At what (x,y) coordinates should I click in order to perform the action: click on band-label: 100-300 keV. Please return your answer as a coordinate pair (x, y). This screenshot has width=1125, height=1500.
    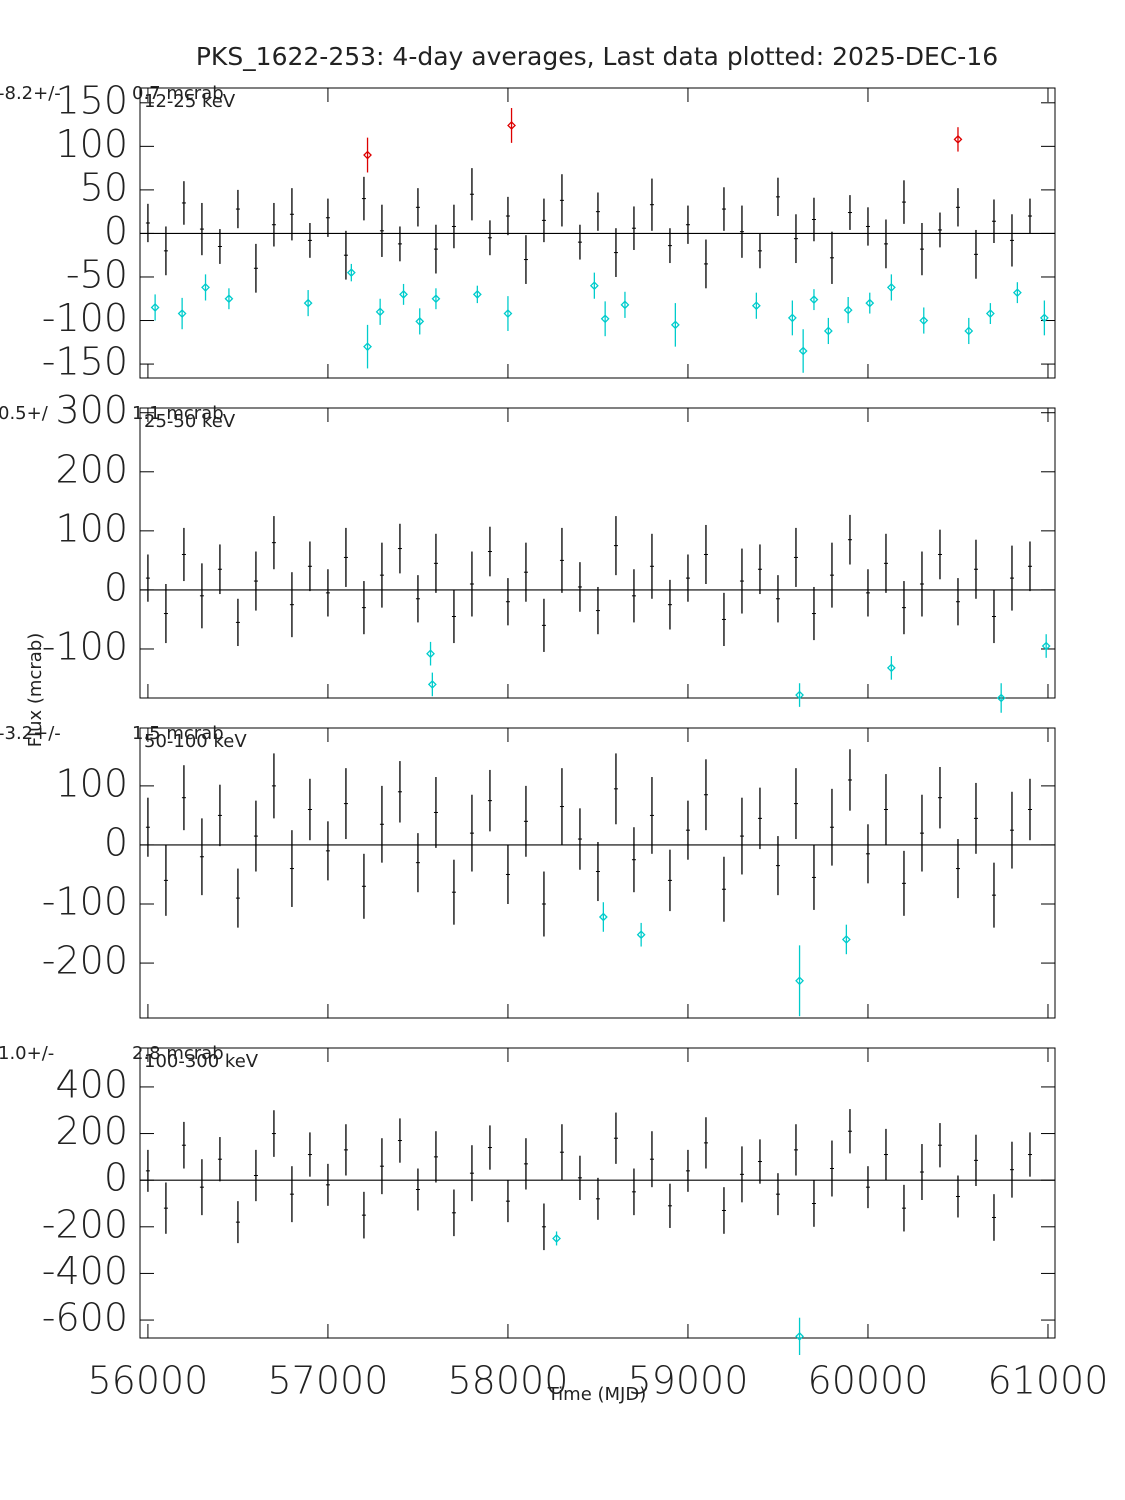
    Looking at the image, I should click on (201, 1061).